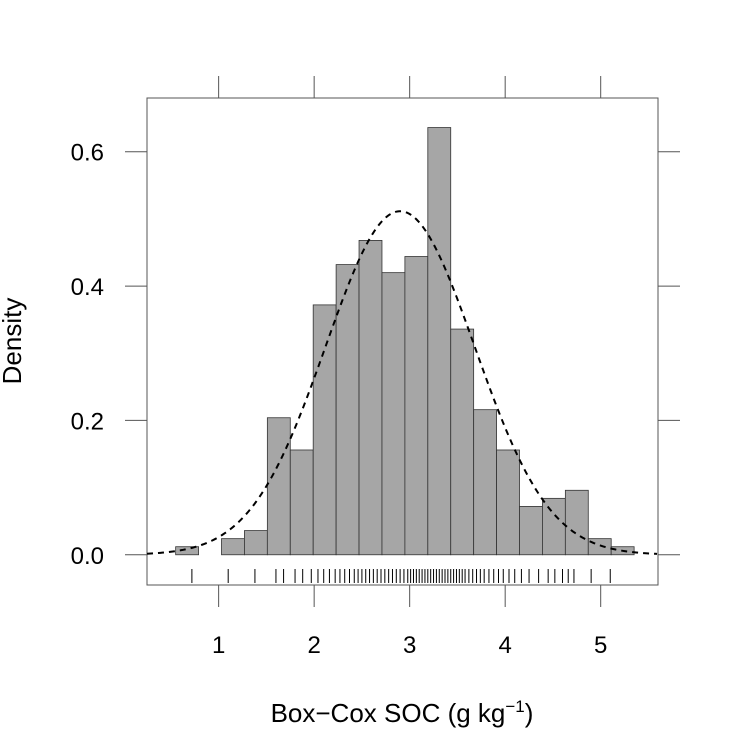 Image resolution: width=742 pixels, height=742 pixels. I want to click on rug-marks, so click(401, 576).